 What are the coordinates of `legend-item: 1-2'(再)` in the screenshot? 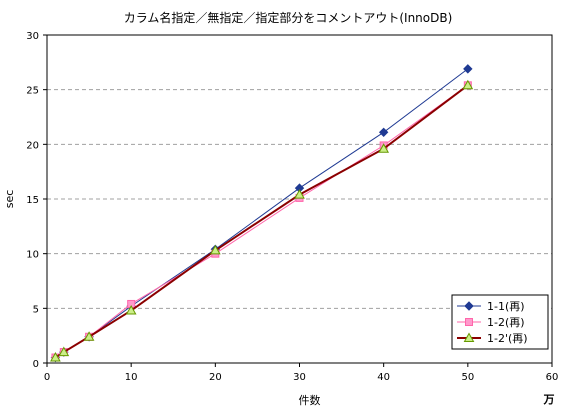 It's located at (492, 338).